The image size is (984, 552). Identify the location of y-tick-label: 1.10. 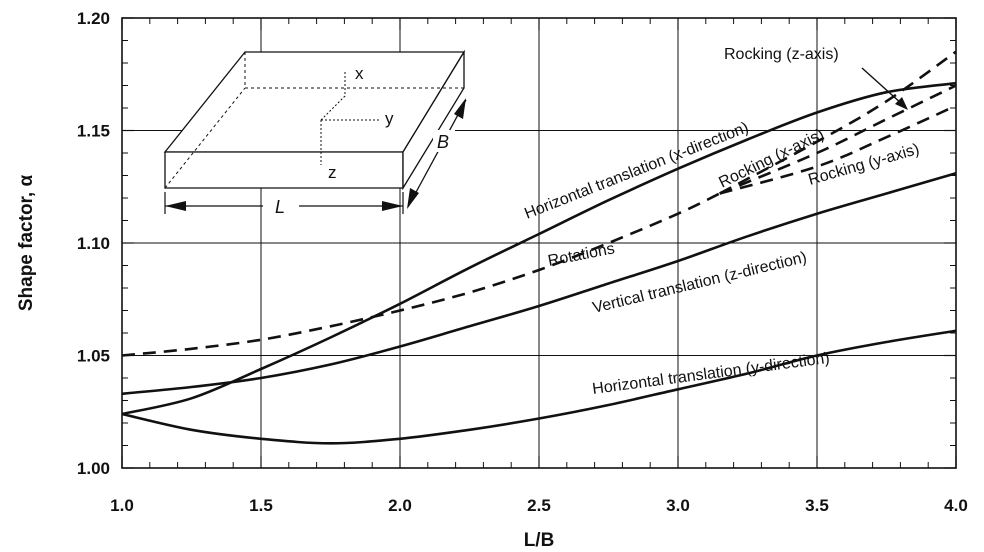
(93, 243).